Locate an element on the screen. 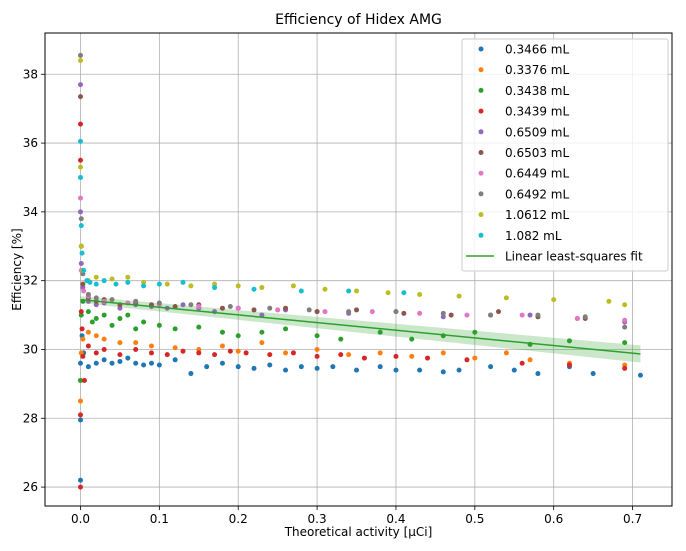 Image resolution: width=686 pixels, height=551 pixels. y-ticks: 26 28 30 32 34 36 38 is located at coordinates (34, 280).